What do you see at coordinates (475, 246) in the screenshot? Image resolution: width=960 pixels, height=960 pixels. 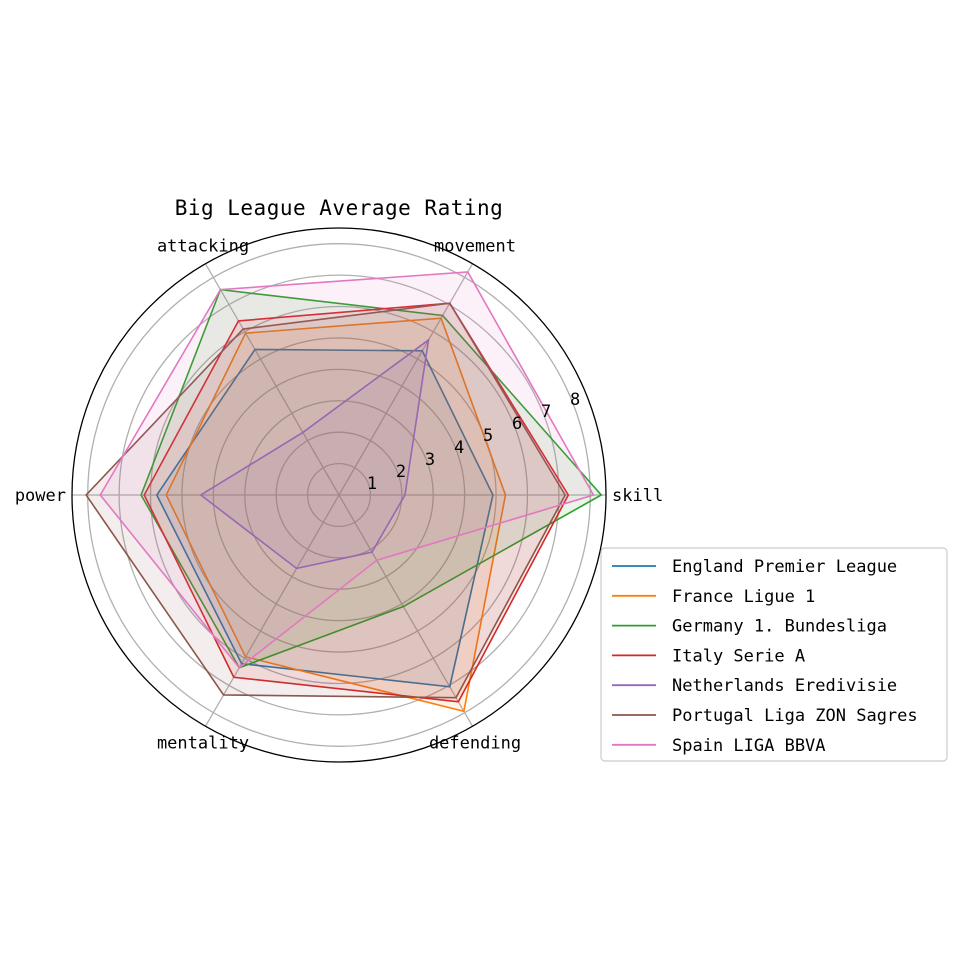 I see `axis-label-movement: movement` at bounding box center [475, 246].